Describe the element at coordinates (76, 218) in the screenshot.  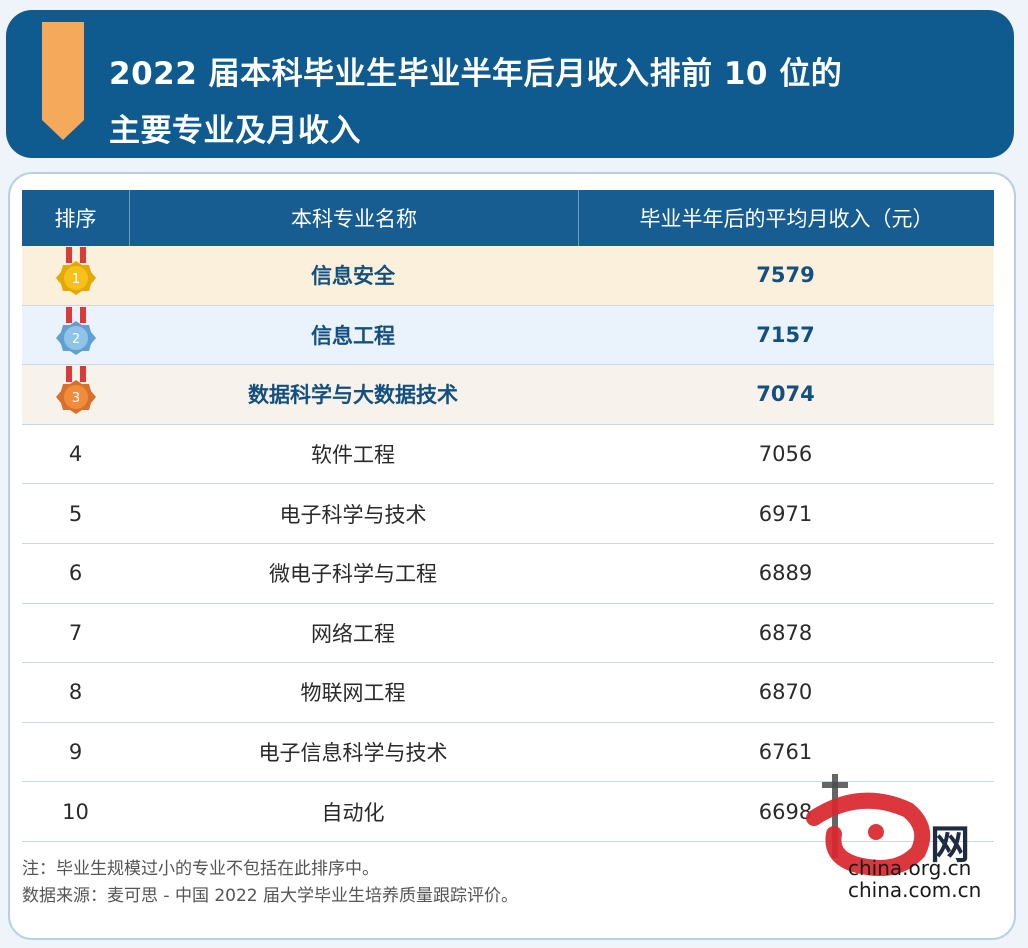
I see `header-rank: 排序` at that location.